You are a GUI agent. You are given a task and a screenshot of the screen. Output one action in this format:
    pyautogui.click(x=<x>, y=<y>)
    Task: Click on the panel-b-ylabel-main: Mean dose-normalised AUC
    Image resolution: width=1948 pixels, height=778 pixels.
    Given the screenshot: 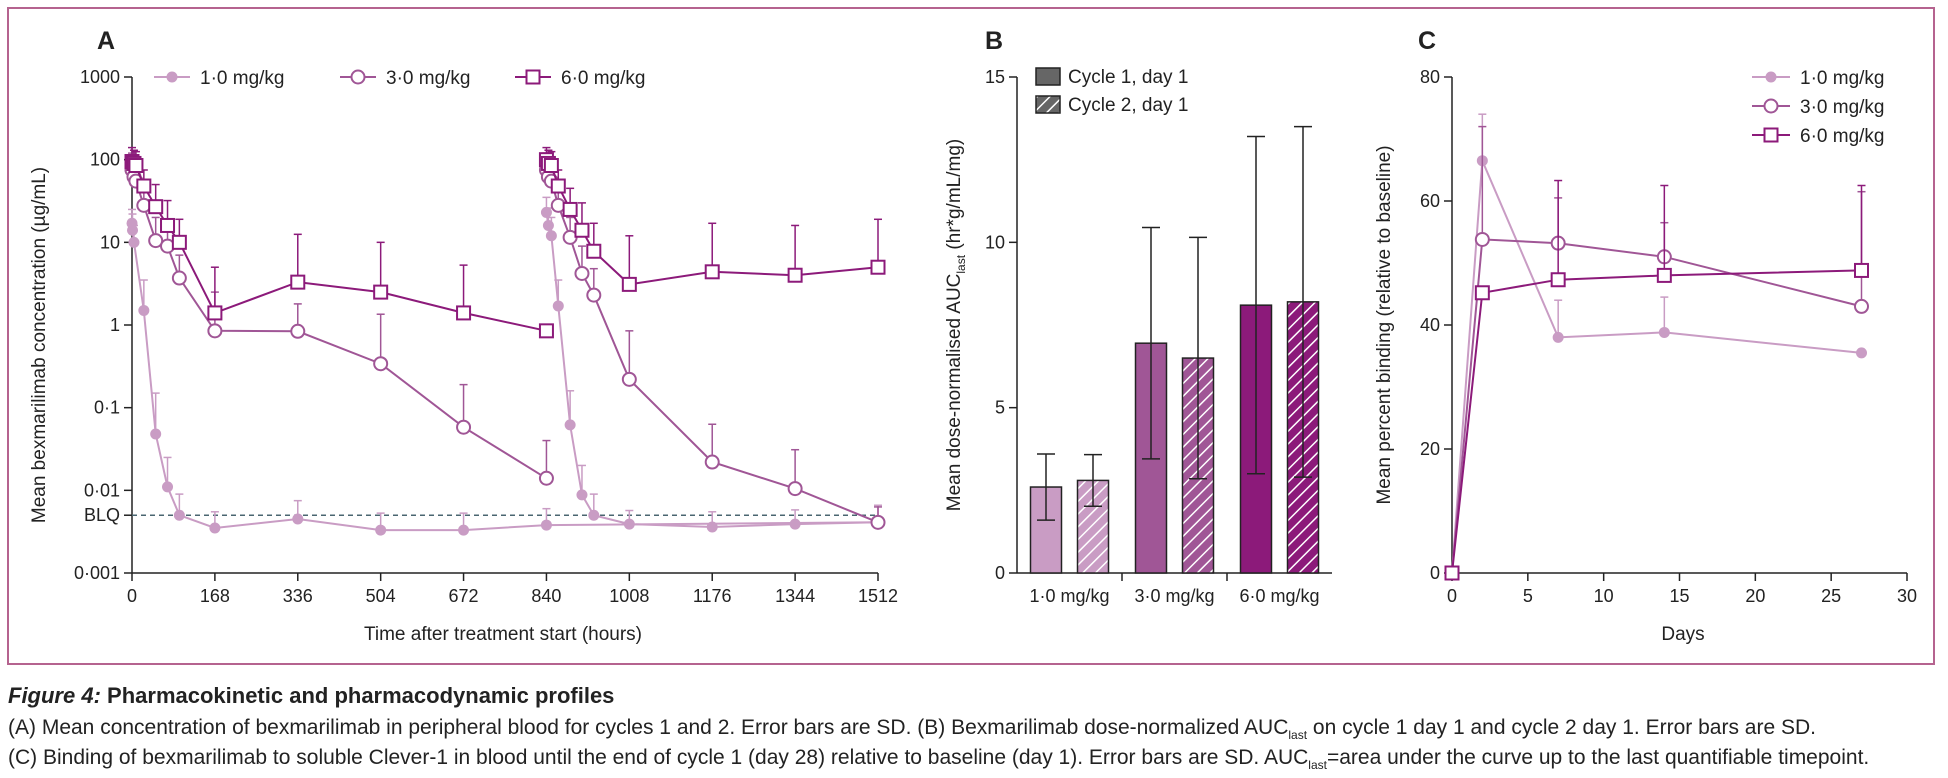 What is the action you would take?
    pyautogui.click(x=954, y=393)
    